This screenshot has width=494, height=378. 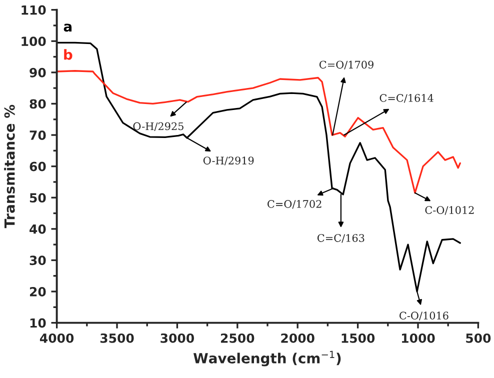 I want to click on y-tick-label: 80, so click(x=38, y=104).